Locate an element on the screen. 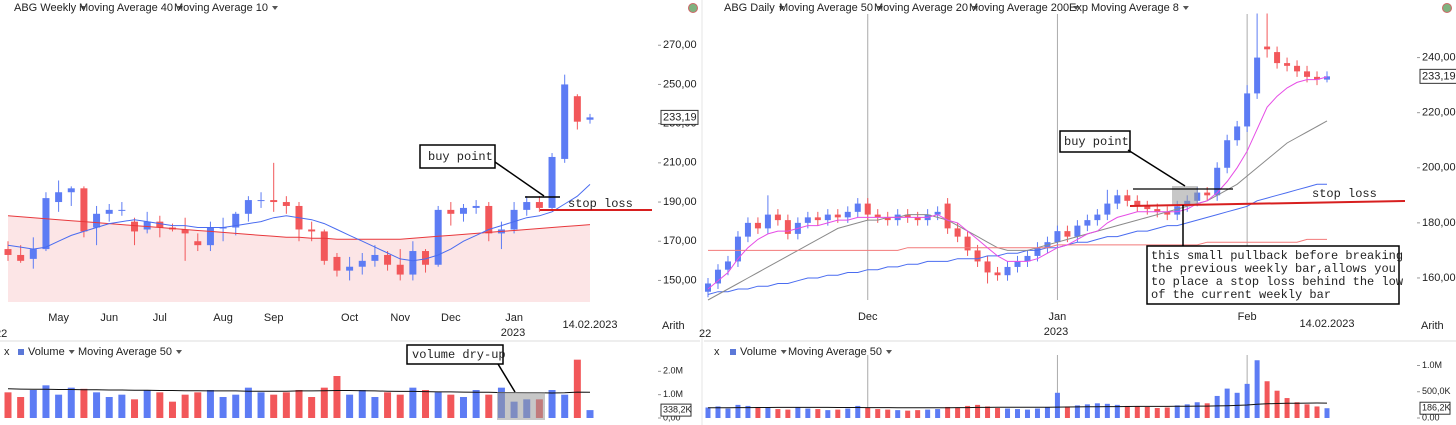  volume-ma-line is located at coordinates (1017, 405).